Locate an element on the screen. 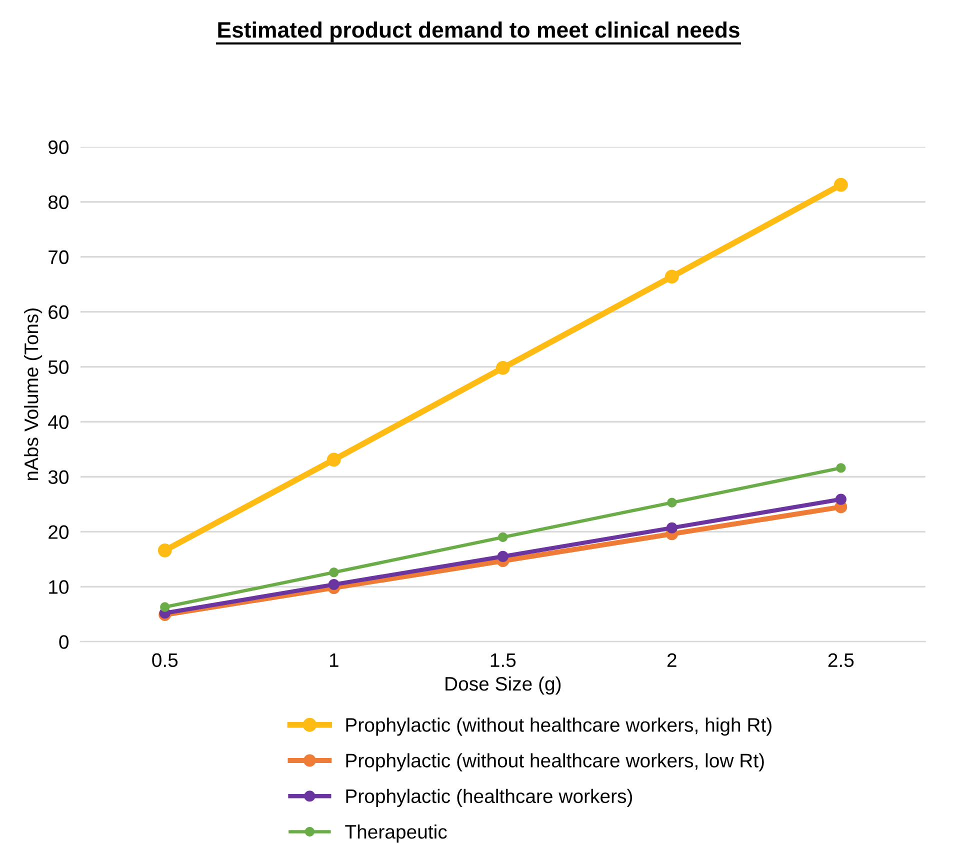 This screenshot has width=957, height=859. legend-label: Prophylactic (without healthcare workers, low Rt) is located at coordinates (555, 762).